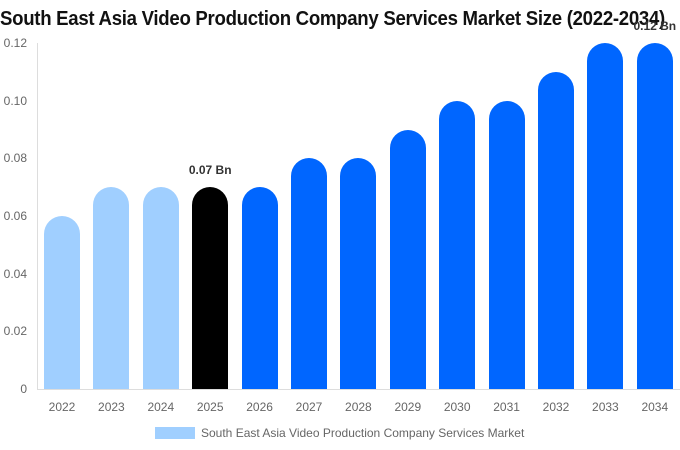  What do you see at coordinates (160, 288) in the screenshot?
I see `bar-2024` at bounding box center [160, 288].